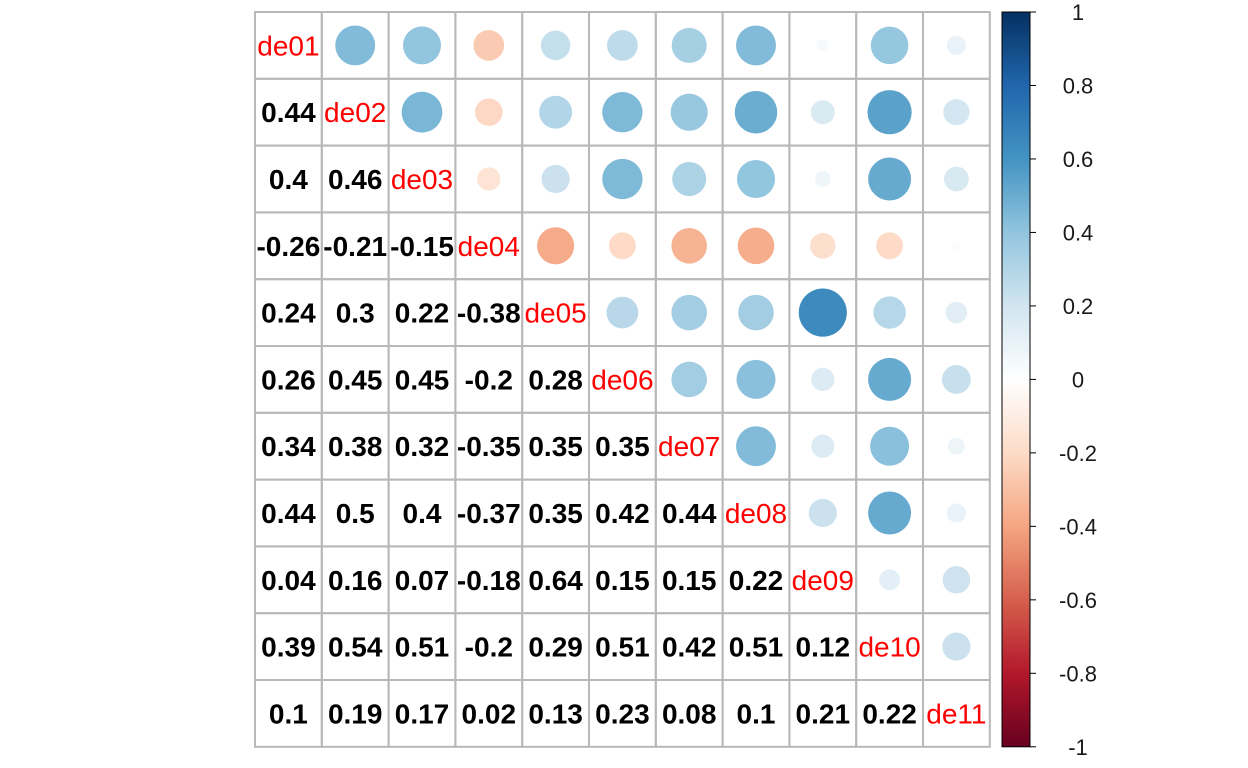 Image resolution: width=1248 pixels, height=768 pixels. Describe the element at coordinates (823, 580) in the screenshot. I see `variable-label: de09` at that location.